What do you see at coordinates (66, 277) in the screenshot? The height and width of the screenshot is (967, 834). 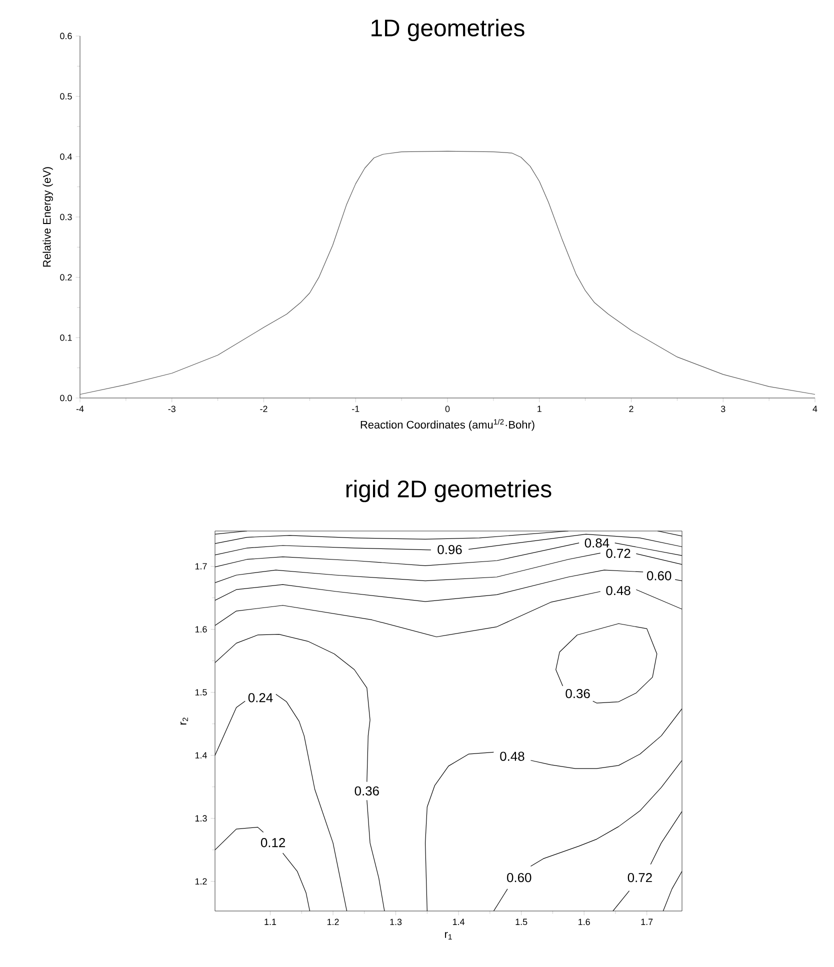 I see `y-tick-label: 0.2` at bounding box center [66, 277].